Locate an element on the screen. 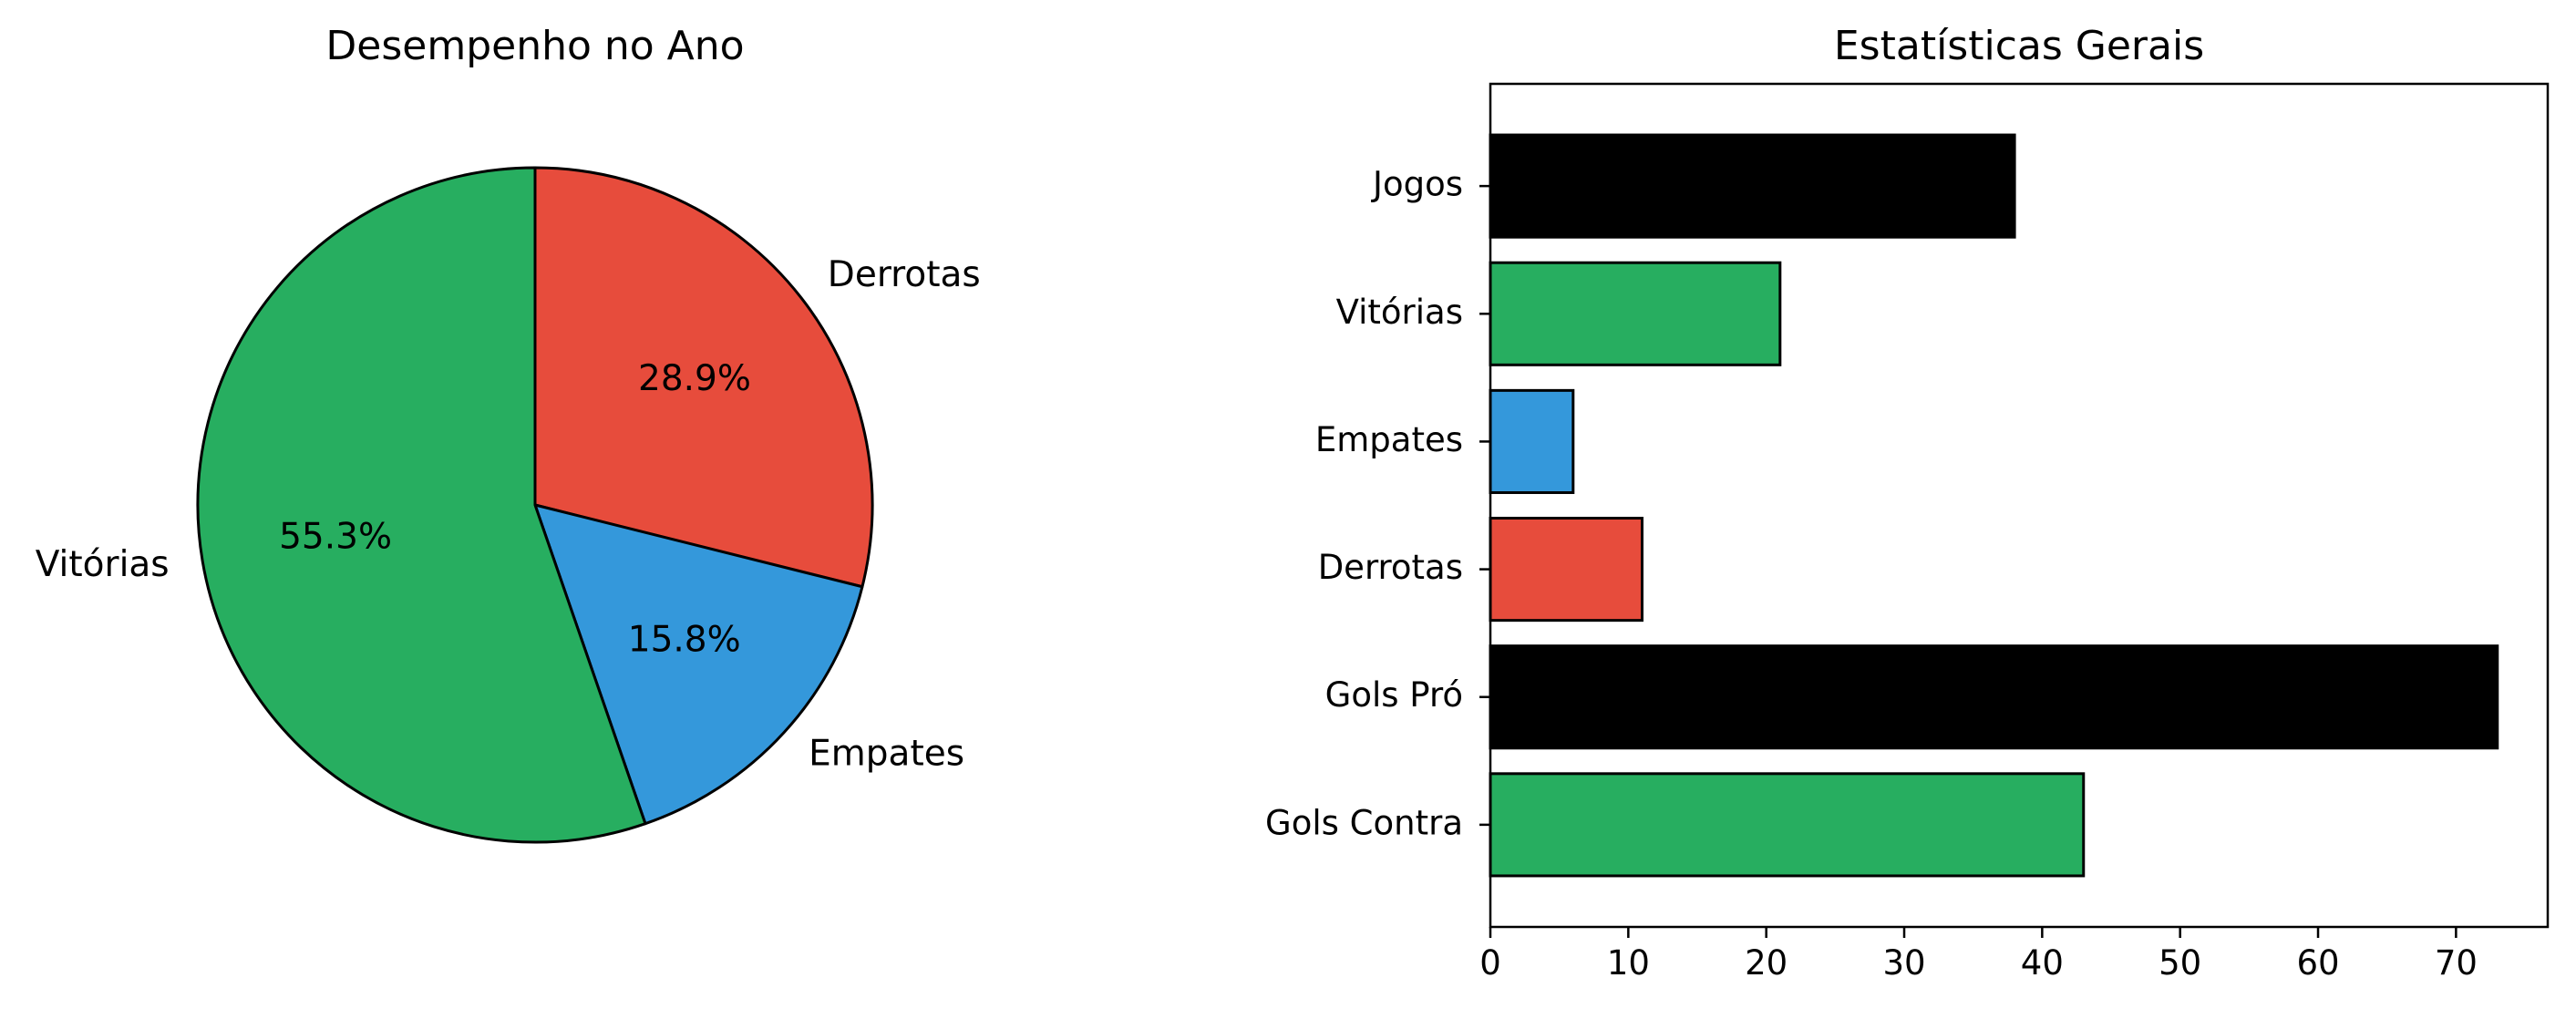 This screenshot has height=1019, width=2576. pie-chart-title: Desempenho no Ano is located at coordinates (534, 46).